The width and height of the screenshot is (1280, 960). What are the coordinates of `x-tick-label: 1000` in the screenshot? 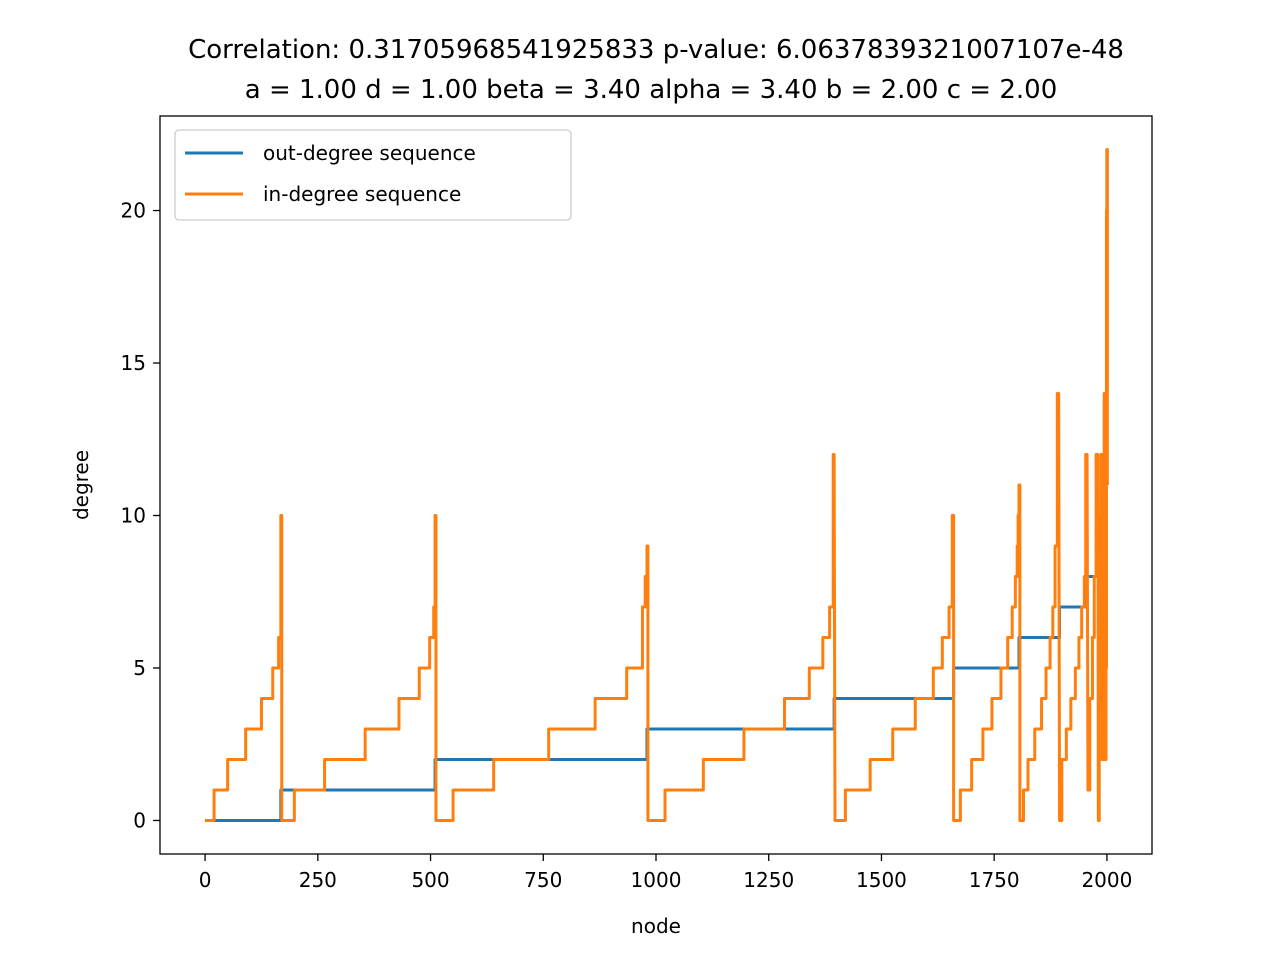 It's located at (656, 880).